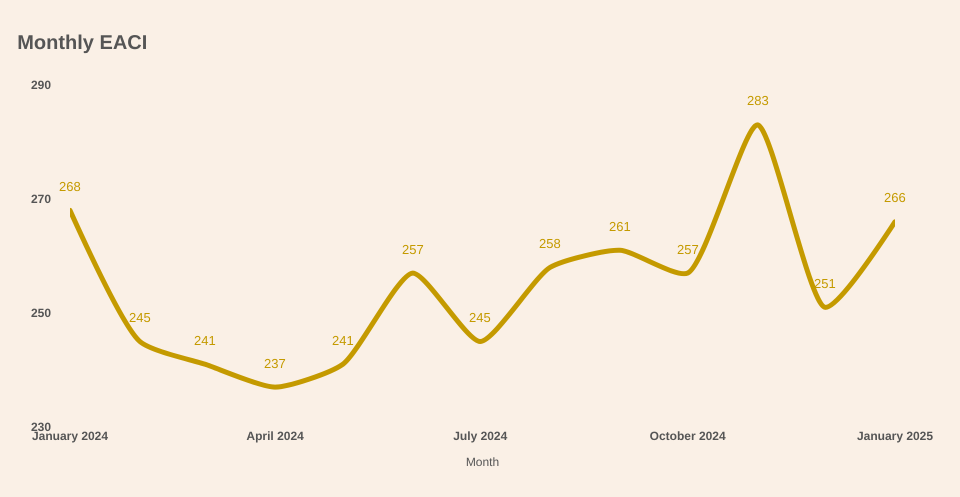  What do you see at coordinates (758, 100) in the screenshot?
I see `data-label: 283` at bounding box center [758, 100].